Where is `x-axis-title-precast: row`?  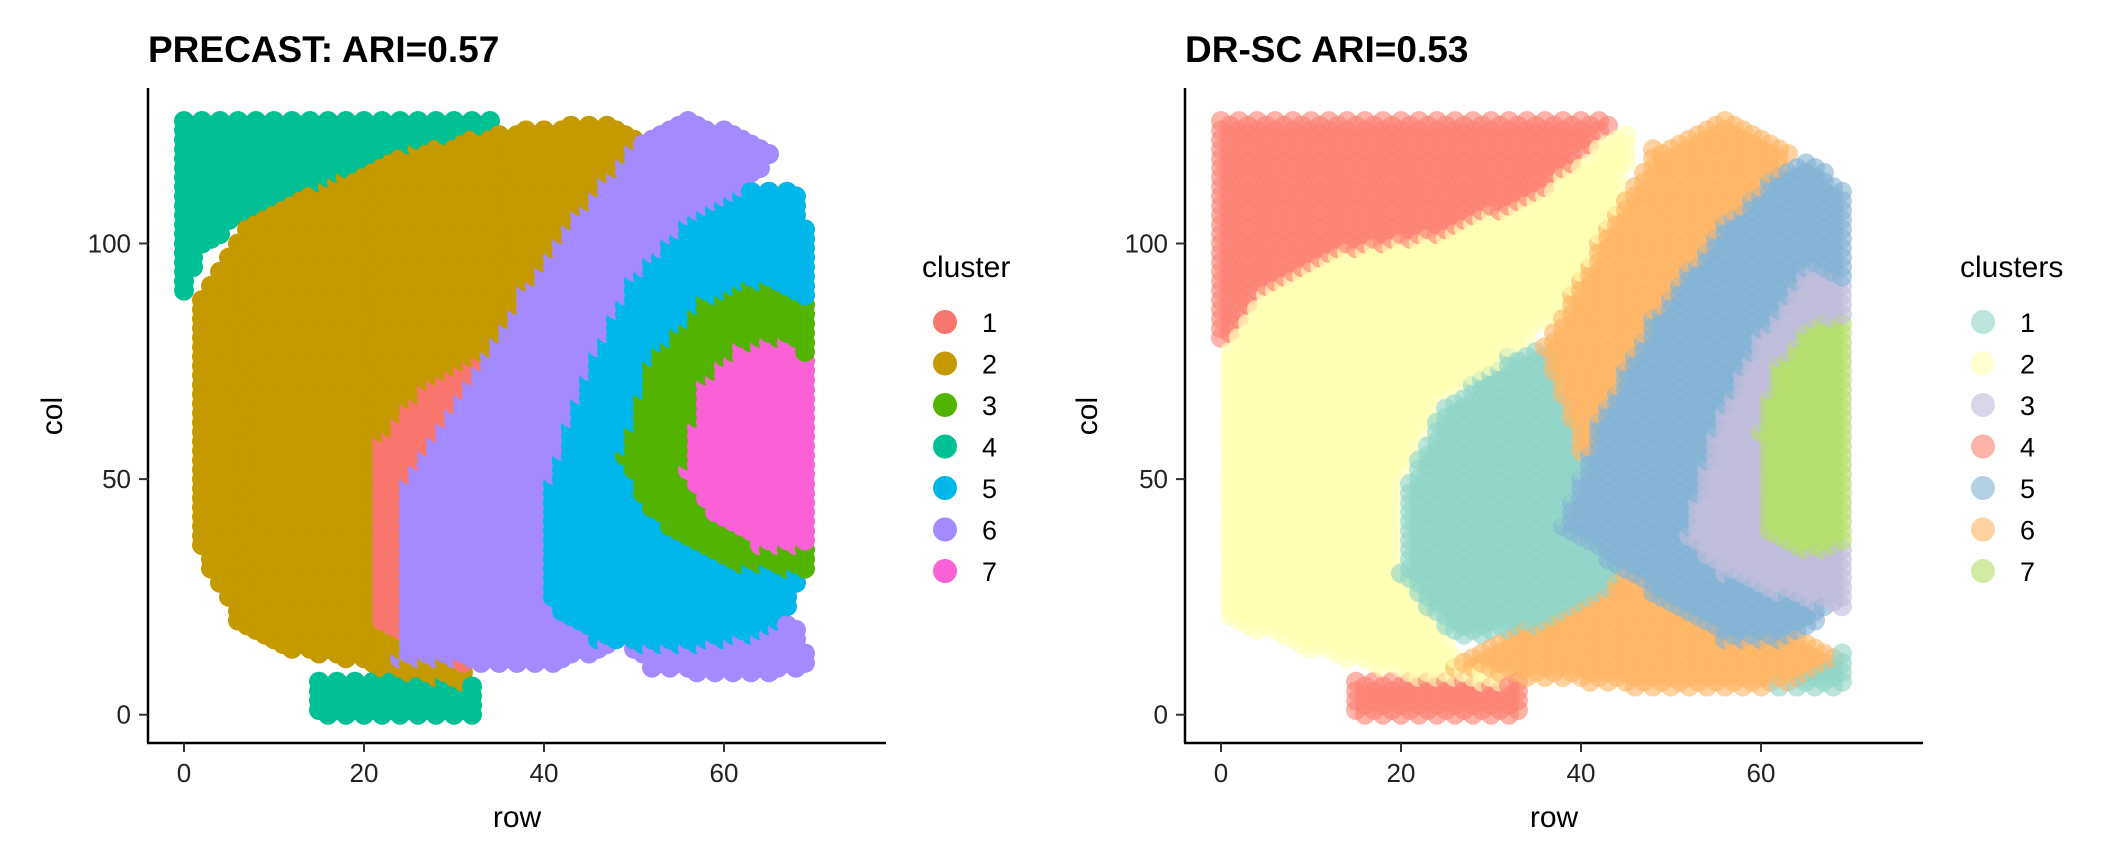 x-axis-title-precast: row is located at coordinates (517, 817).